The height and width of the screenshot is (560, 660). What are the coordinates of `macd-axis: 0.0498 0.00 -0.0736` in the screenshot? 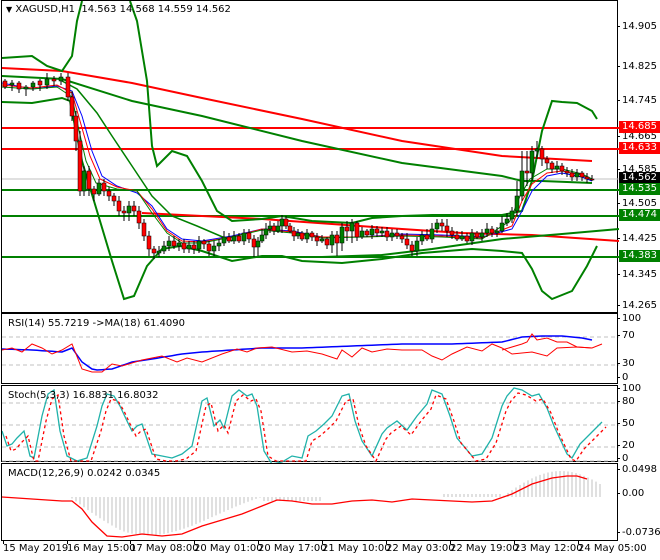 It's located at (638, 502).